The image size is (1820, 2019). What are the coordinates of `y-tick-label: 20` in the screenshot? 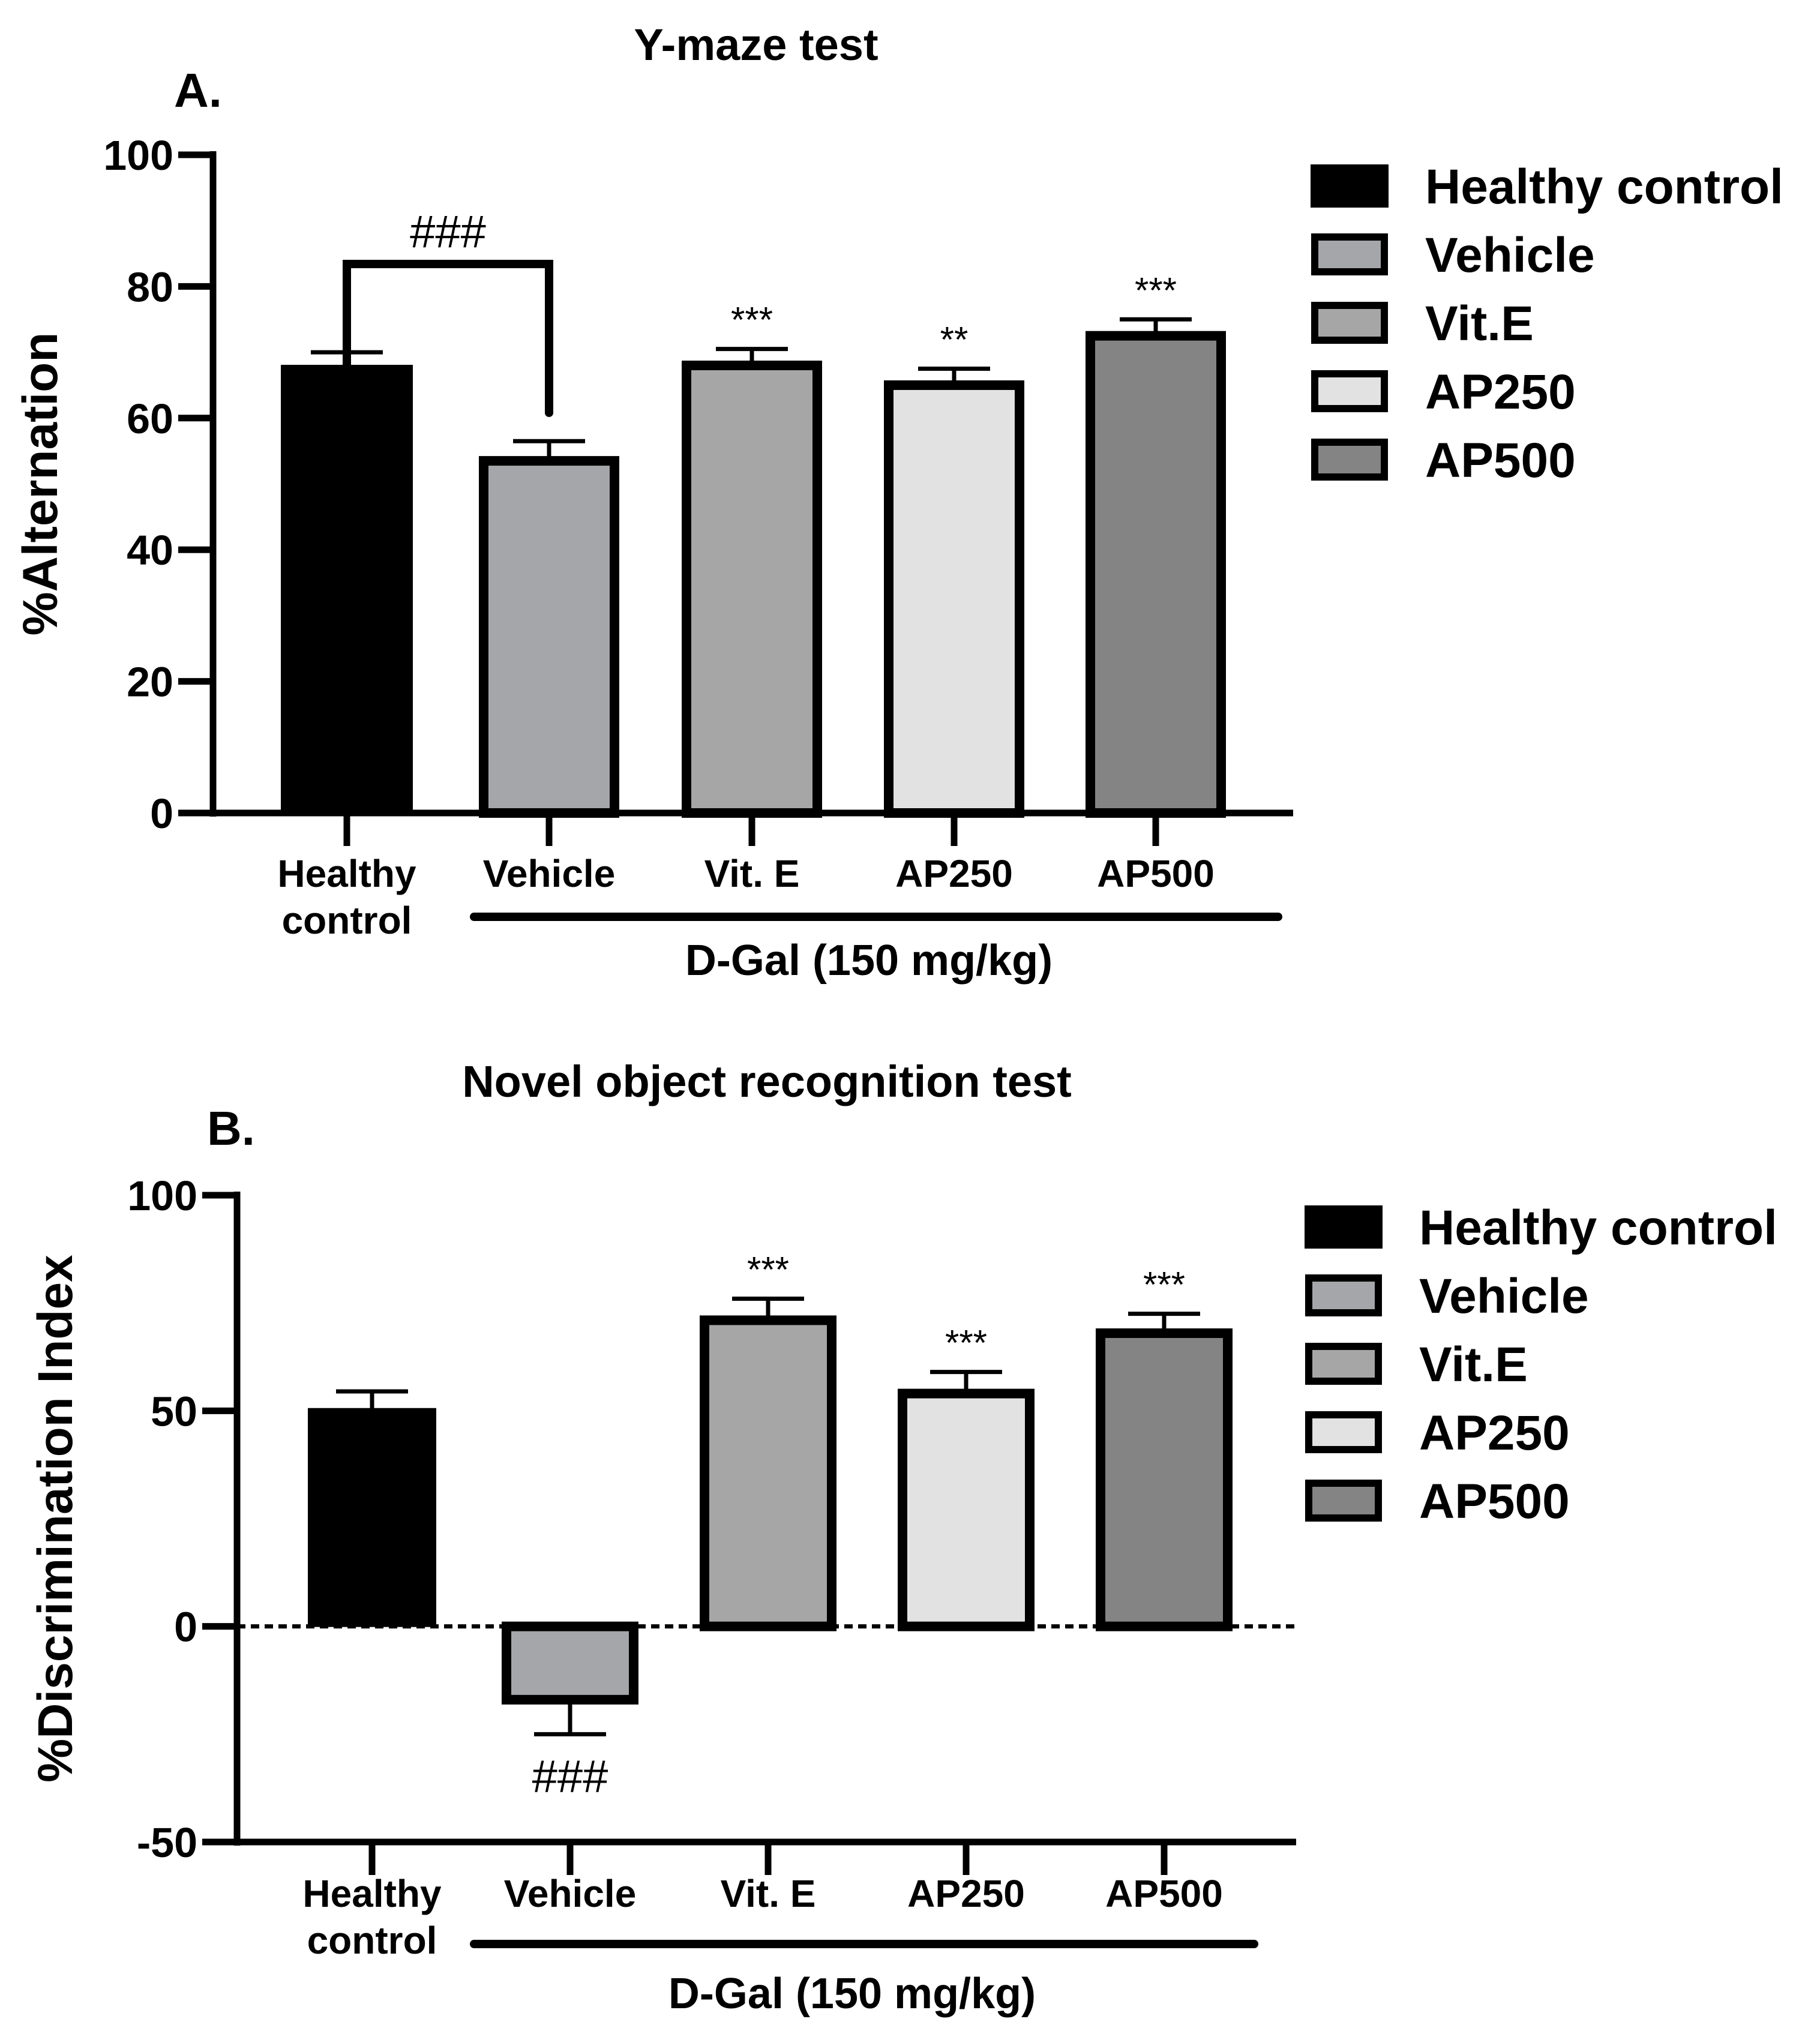 It's located at (150, 682).